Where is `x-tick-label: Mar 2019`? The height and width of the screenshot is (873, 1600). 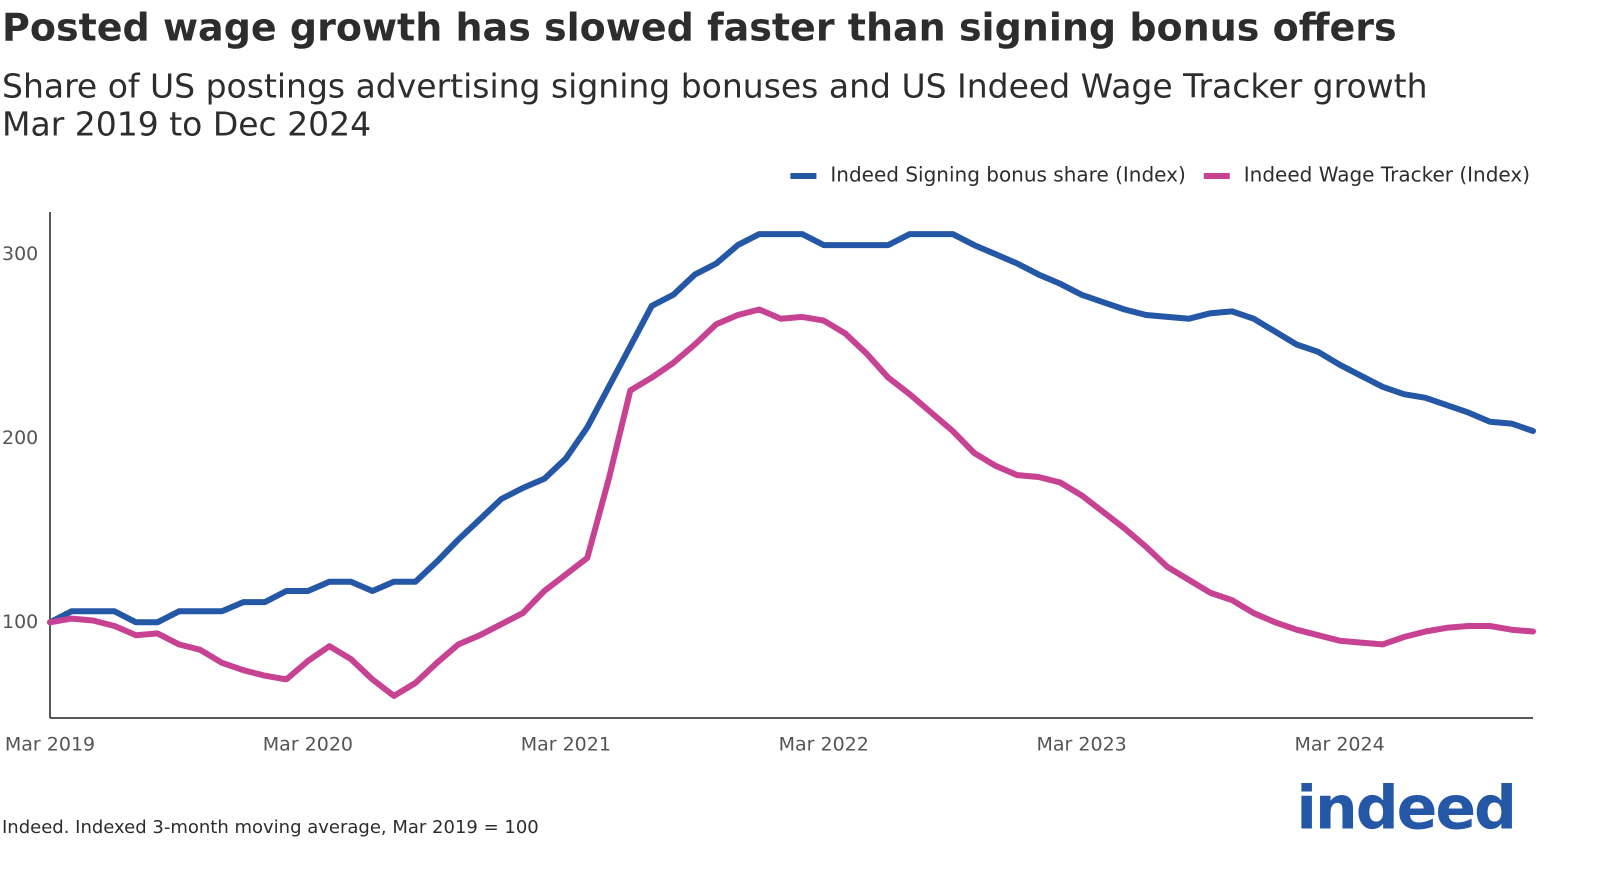
x-tick-label: Mar 2019 is located at coordinates (50, 745).